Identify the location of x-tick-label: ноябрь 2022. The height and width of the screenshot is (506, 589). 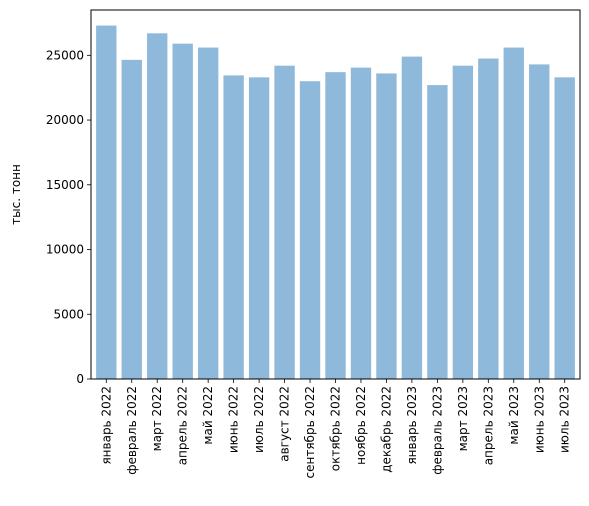
(361, 425).